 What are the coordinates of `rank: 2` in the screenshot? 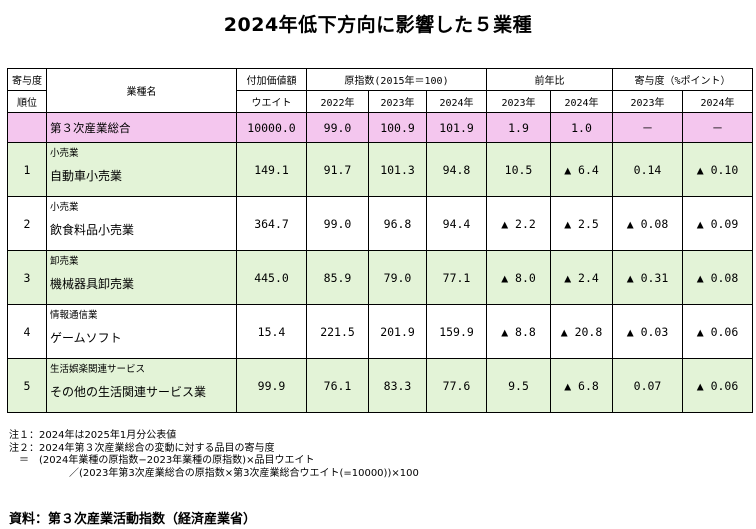 It's located at (27, 223).